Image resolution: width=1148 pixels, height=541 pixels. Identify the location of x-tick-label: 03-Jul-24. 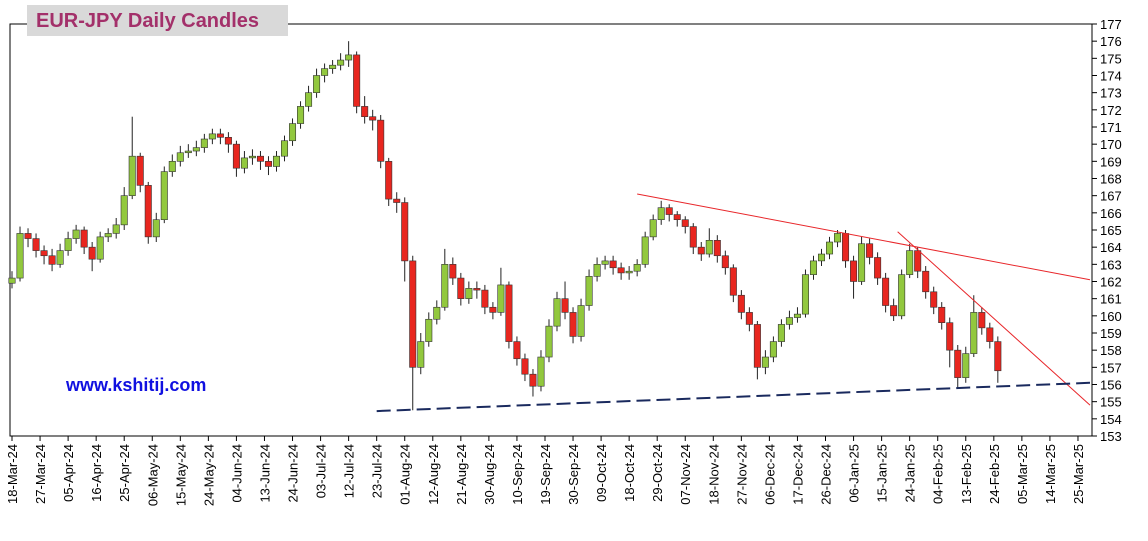
(321, 471).